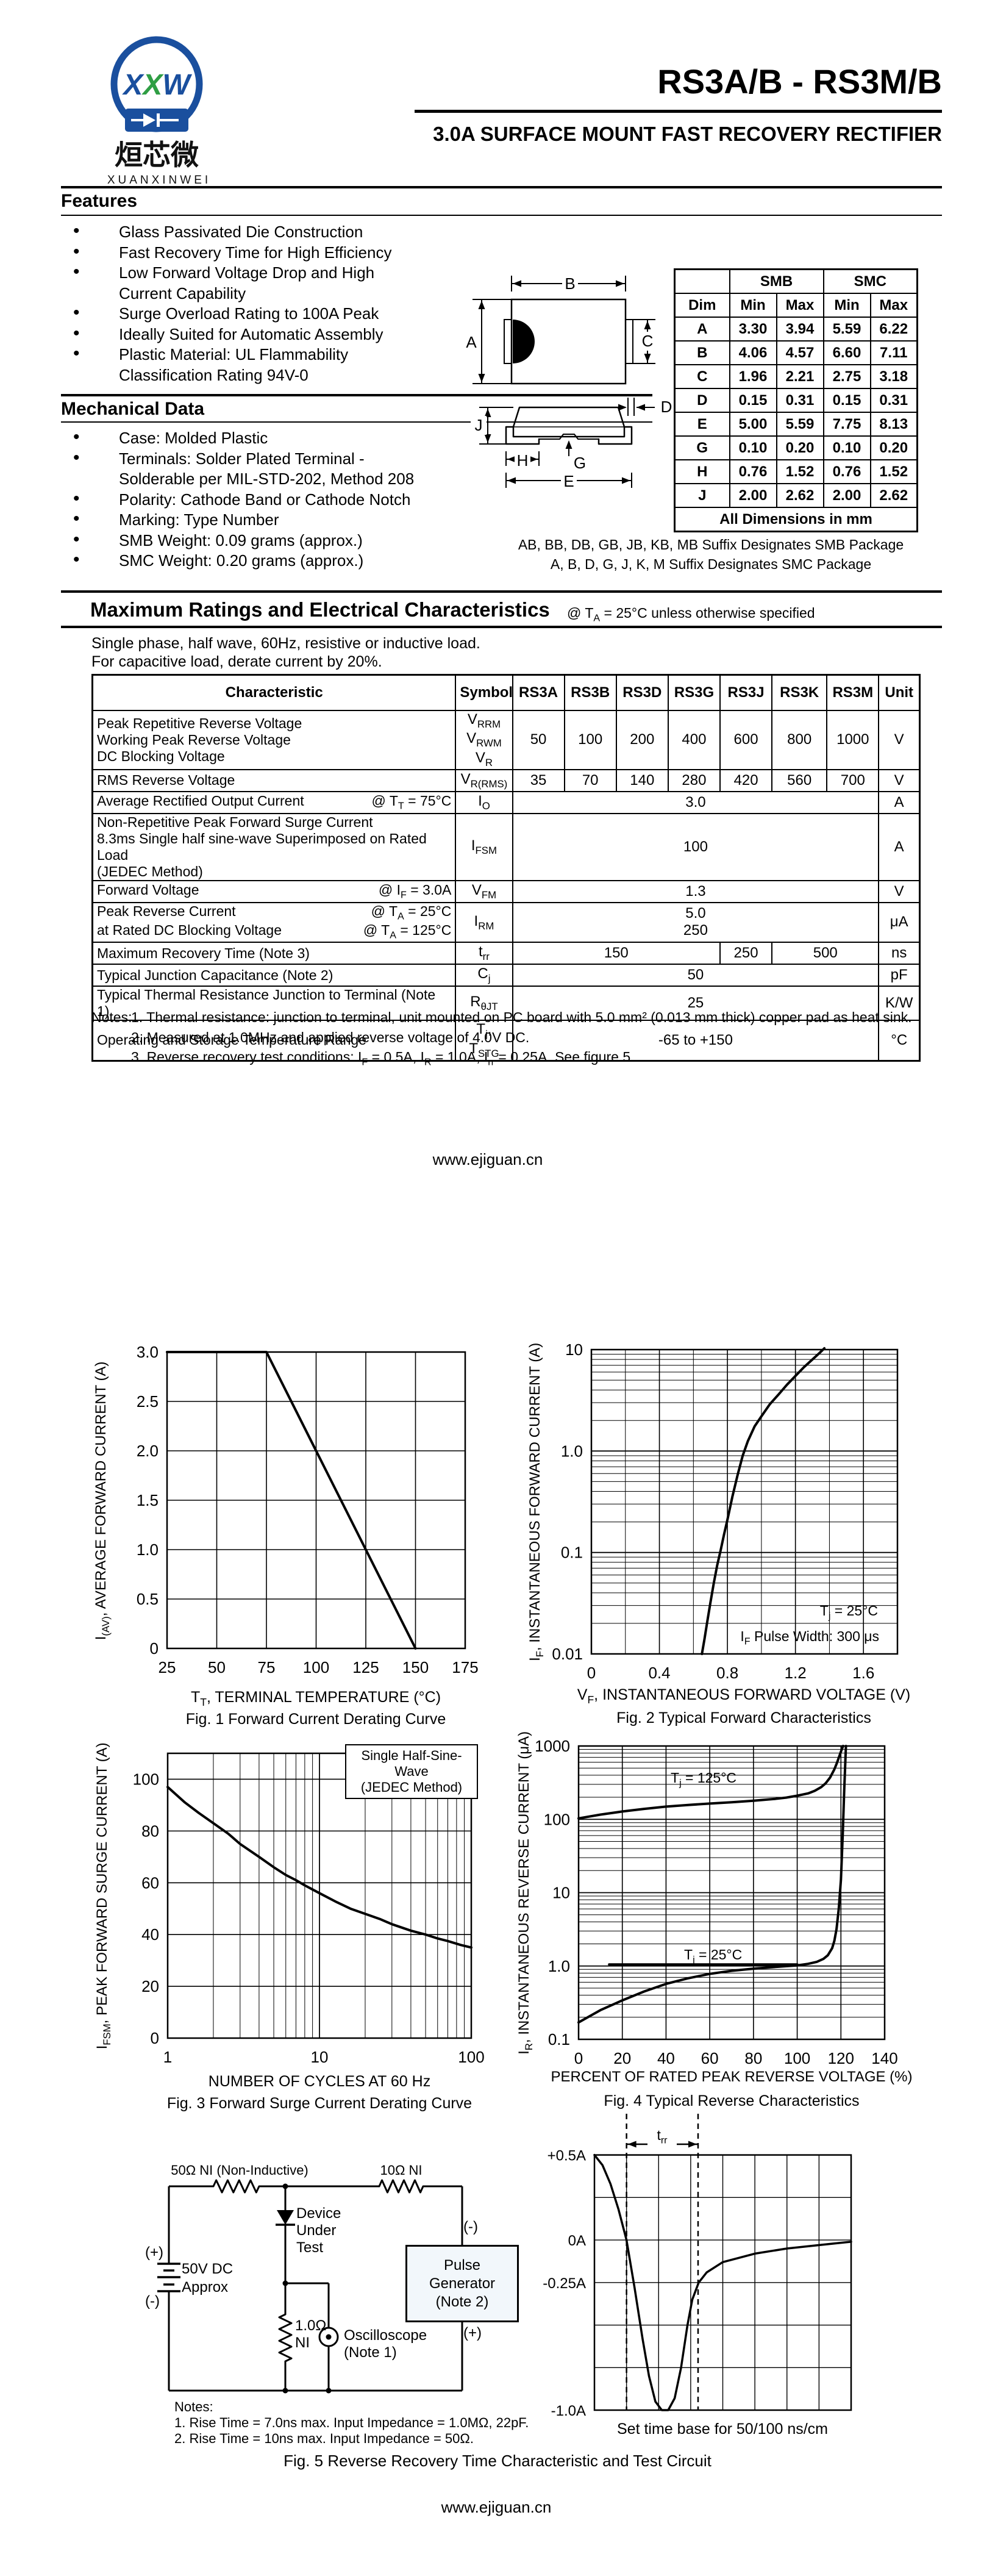  I want to click on fig2-y-axis-title: IF, INSTANTANEOUS FORWARD CURRENT (A), so click(536, 1502).